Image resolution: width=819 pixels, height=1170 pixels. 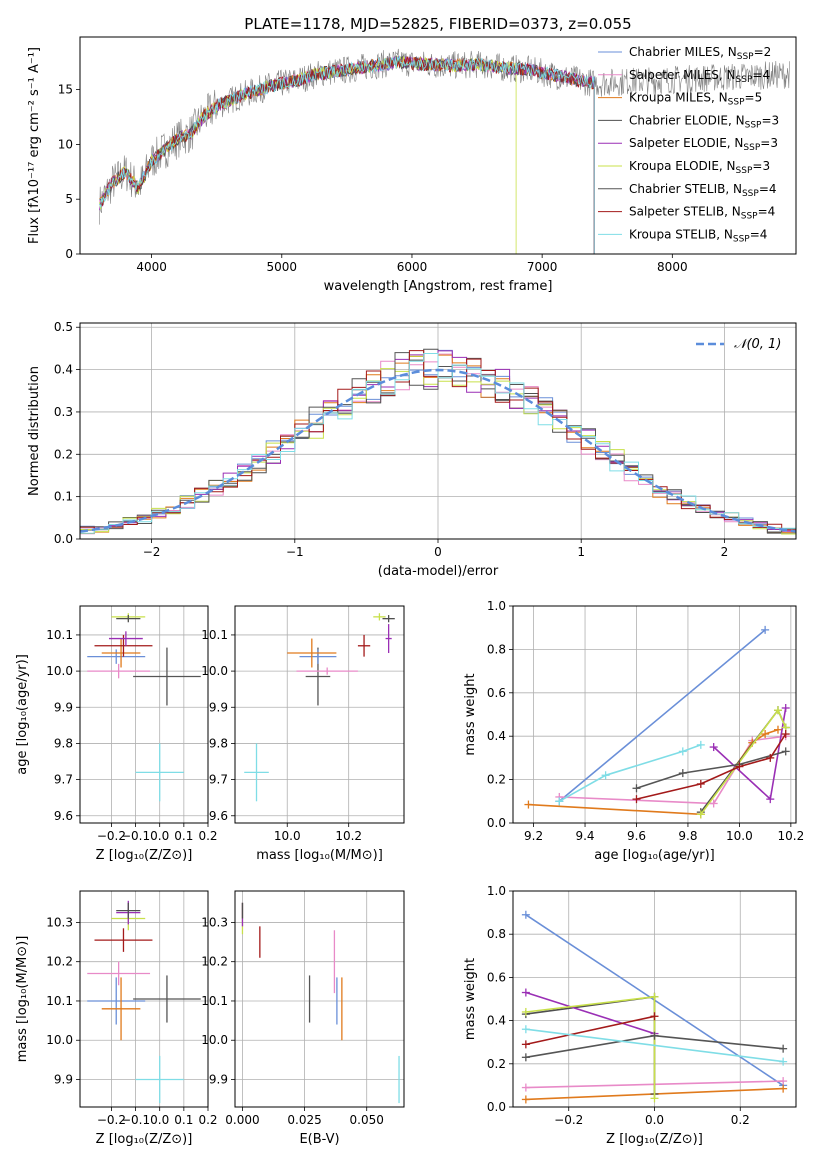 What do you see at coordinates (319, 855) in the screenshot?
I see `x-axis-label: mass [log₁₀(M/M⊙)]` at bounding box center [319, 855].